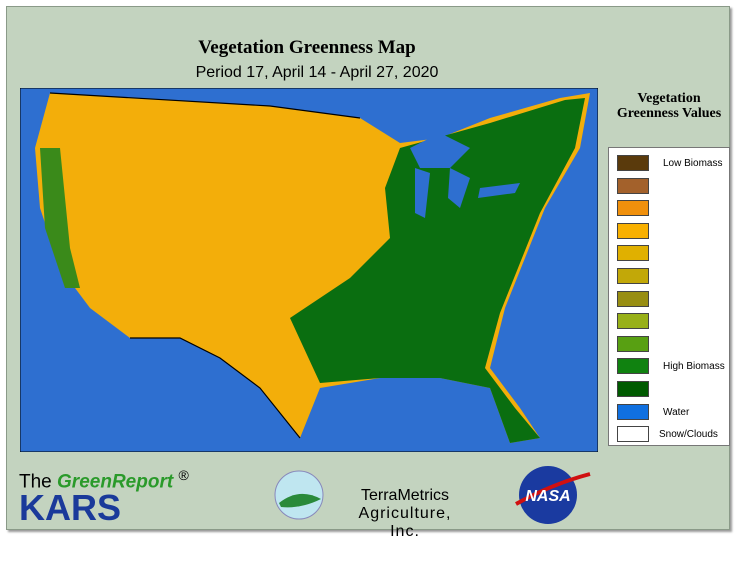  Describe the element at coordinates (676, 412) in the screenshot. I see `legend-label: Water` at that location.